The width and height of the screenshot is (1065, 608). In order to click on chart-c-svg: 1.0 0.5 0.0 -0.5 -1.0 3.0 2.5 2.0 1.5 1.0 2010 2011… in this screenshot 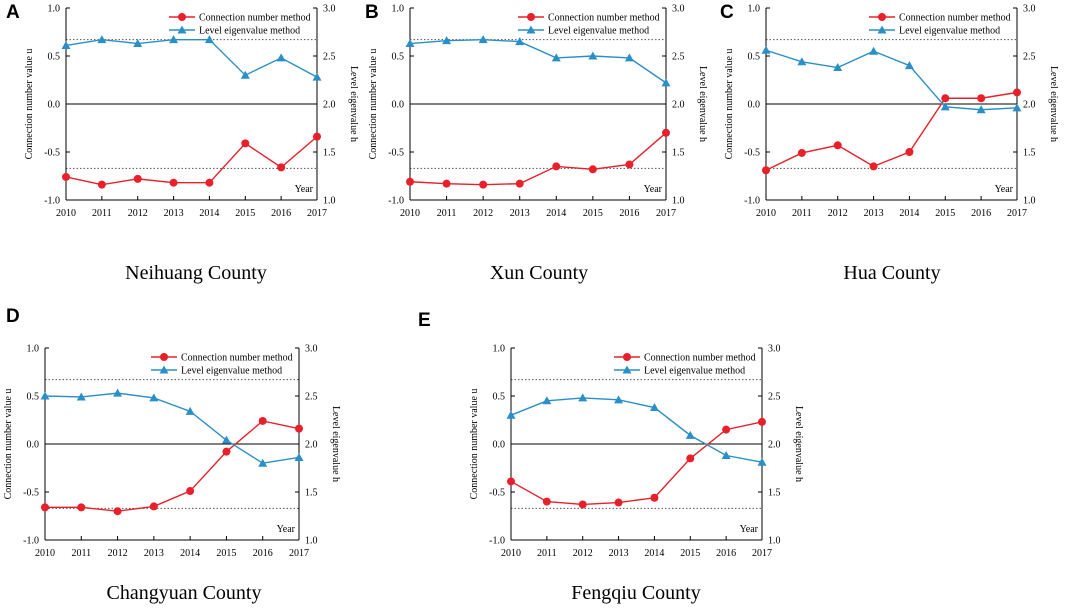, I will do `click(891, 112)`.